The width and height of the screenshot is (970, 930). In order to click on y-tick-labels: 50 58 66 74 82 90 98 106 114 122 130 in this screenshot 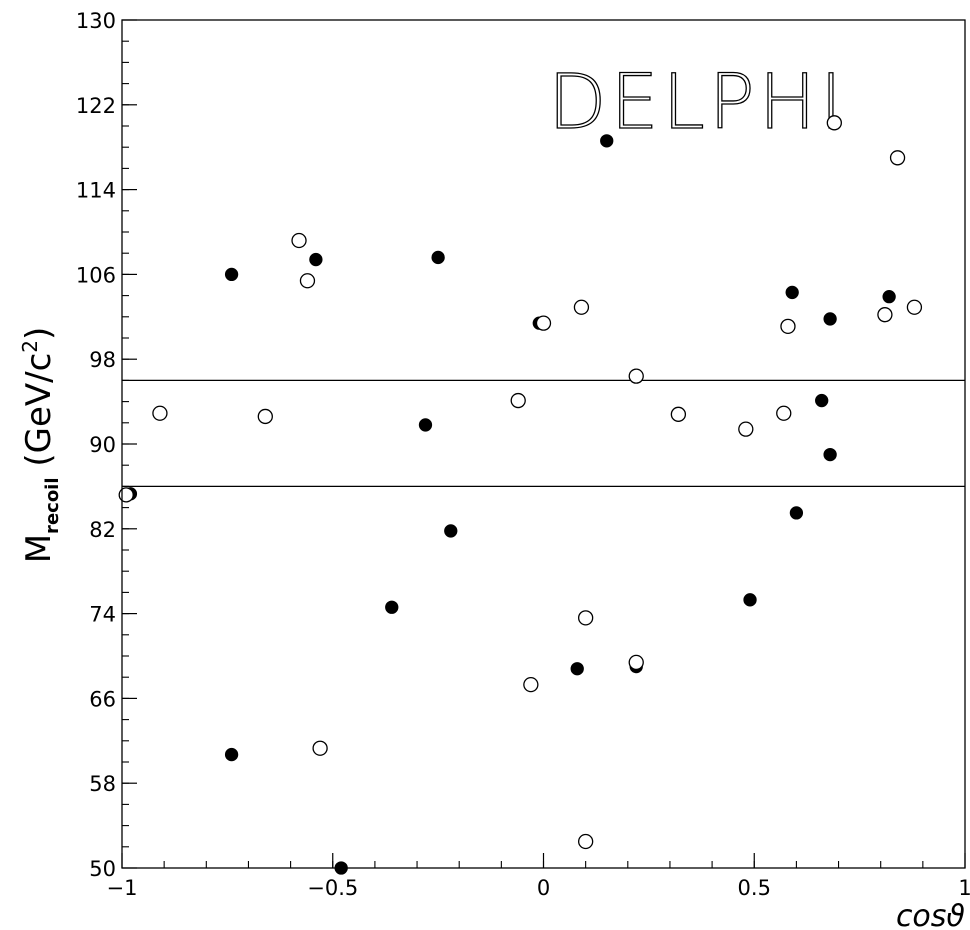, I will do `click(96, 445)`.